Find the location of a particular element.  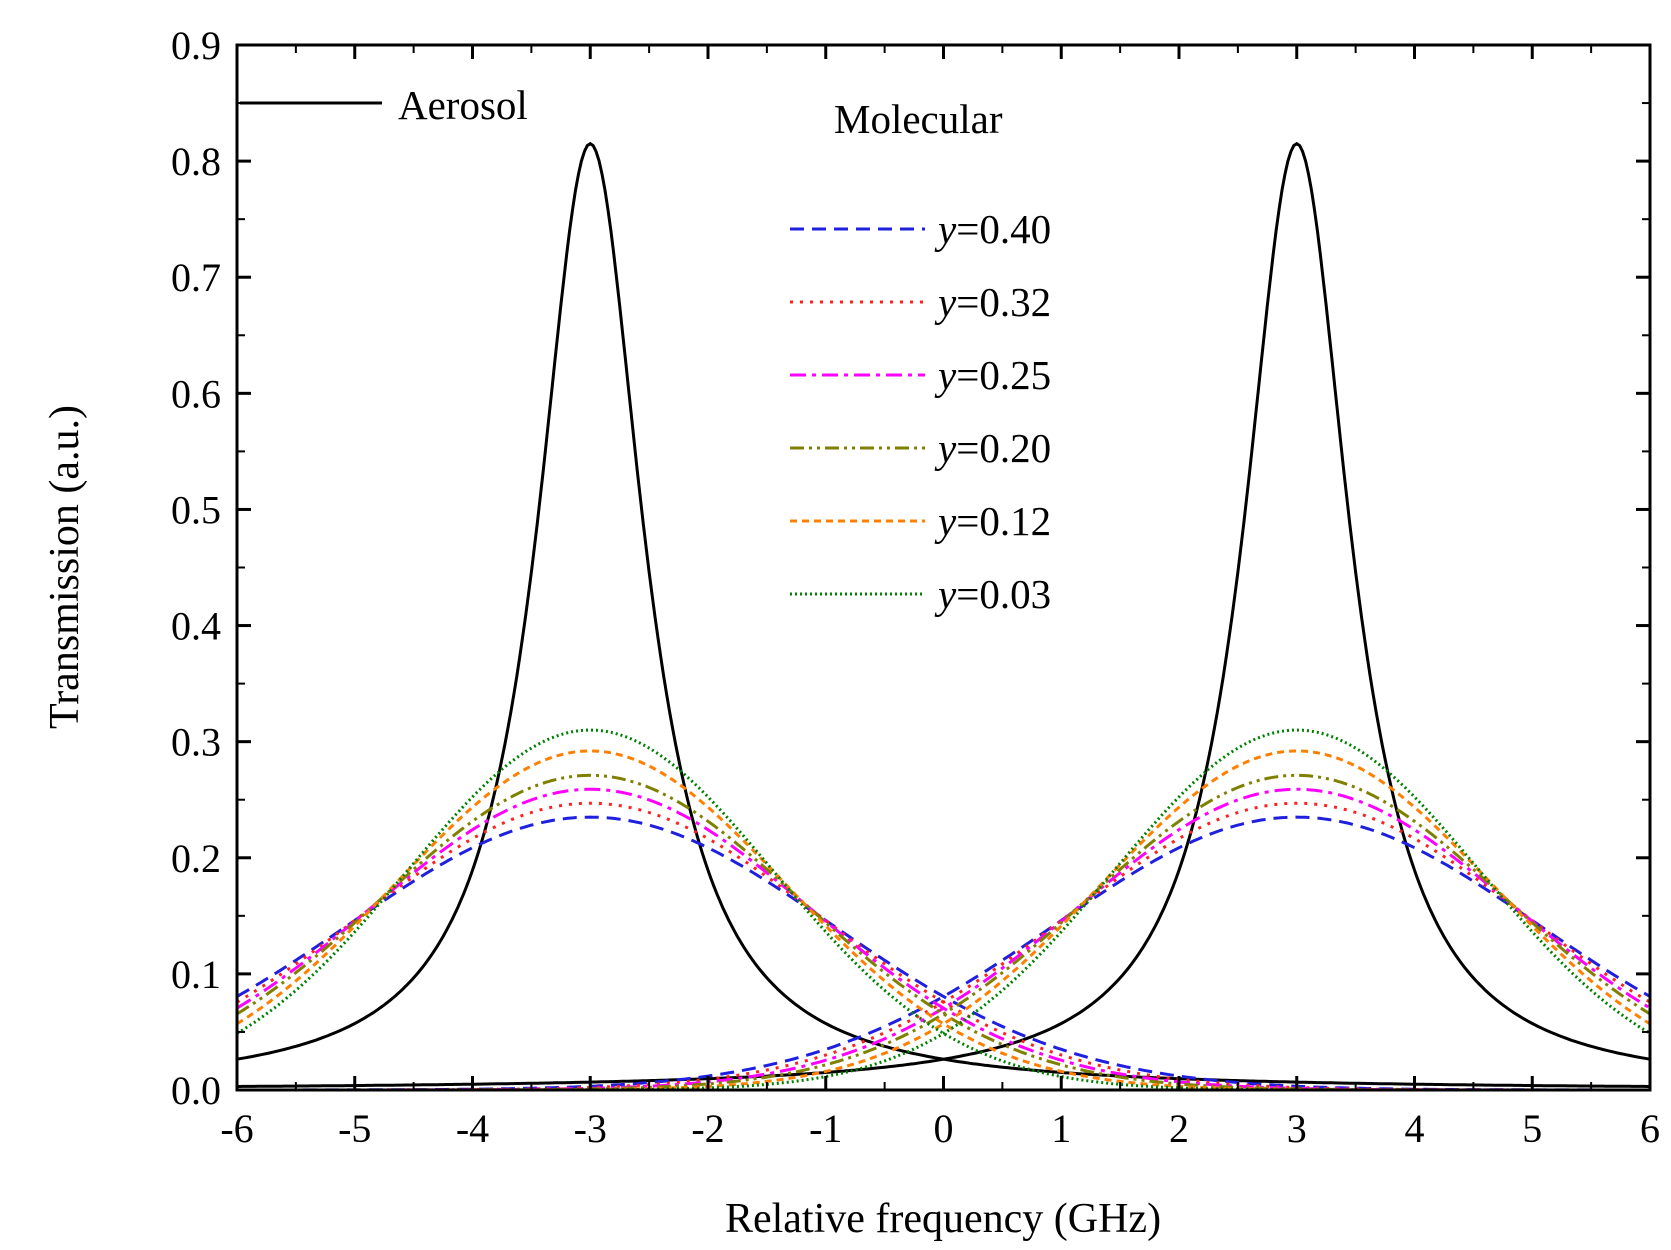

y-tick-label: 0.0 is located at coordinates (196, 1090).